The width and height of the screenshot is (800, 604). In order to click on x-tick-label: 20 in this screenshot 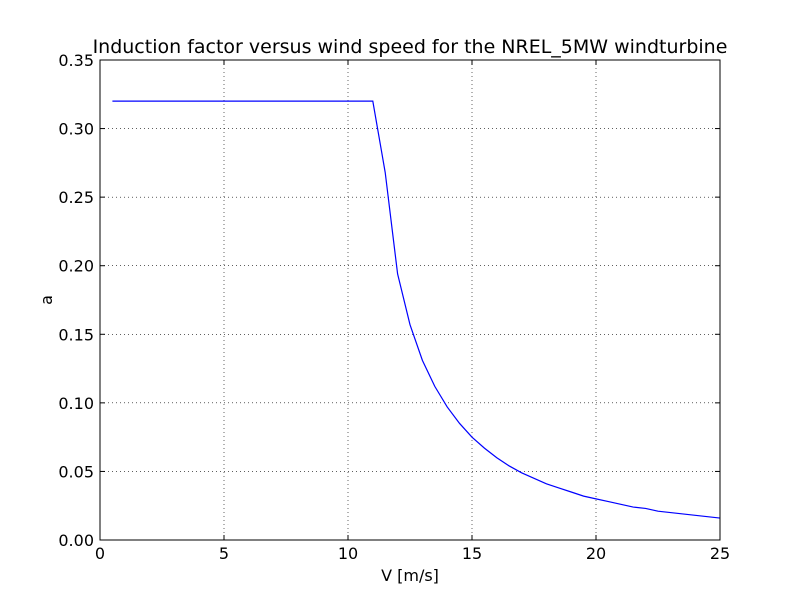, I will do `click(596, 553)`.